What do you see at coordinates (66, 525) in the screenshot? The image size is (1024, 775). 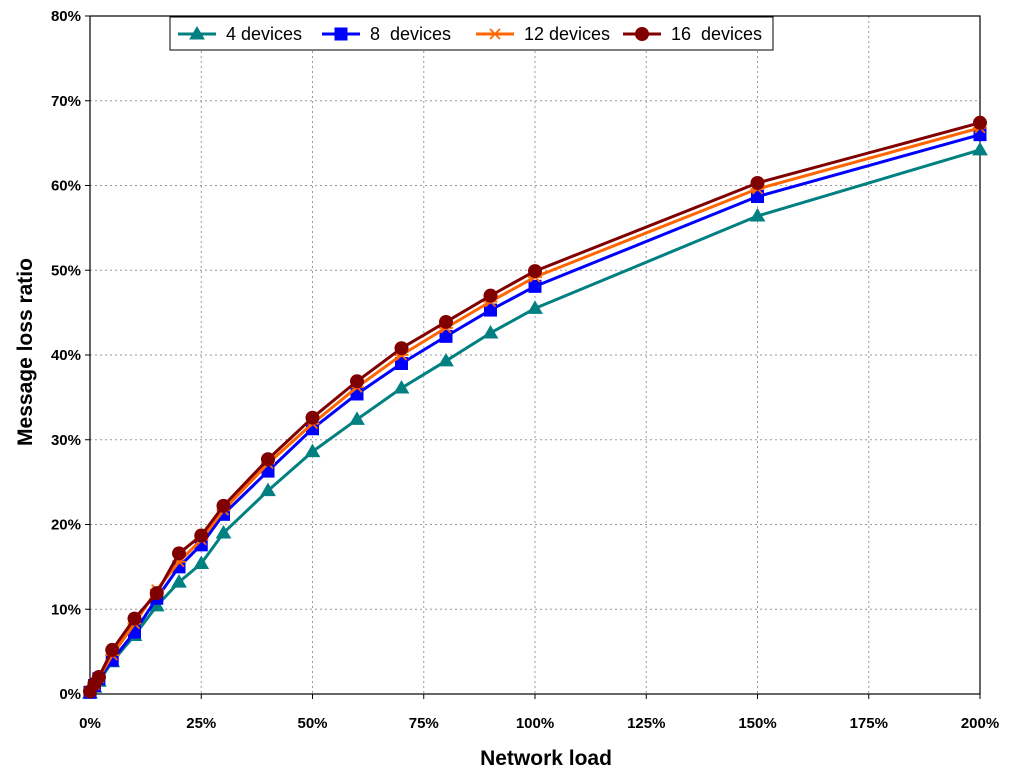 I see `y-tick-label: 20%` at bounding box center [66, 525].